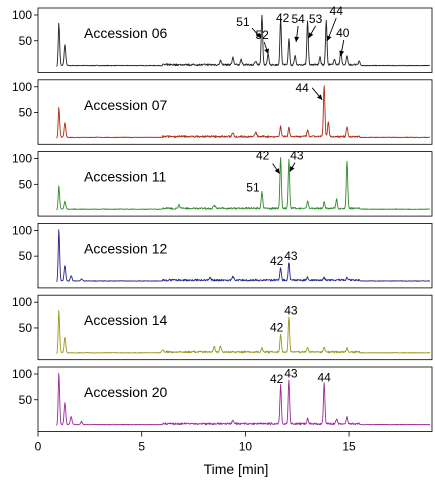  Describe the element at coordinates (316, 19) in the screenshot. I see `peak-label: 53` at that location.